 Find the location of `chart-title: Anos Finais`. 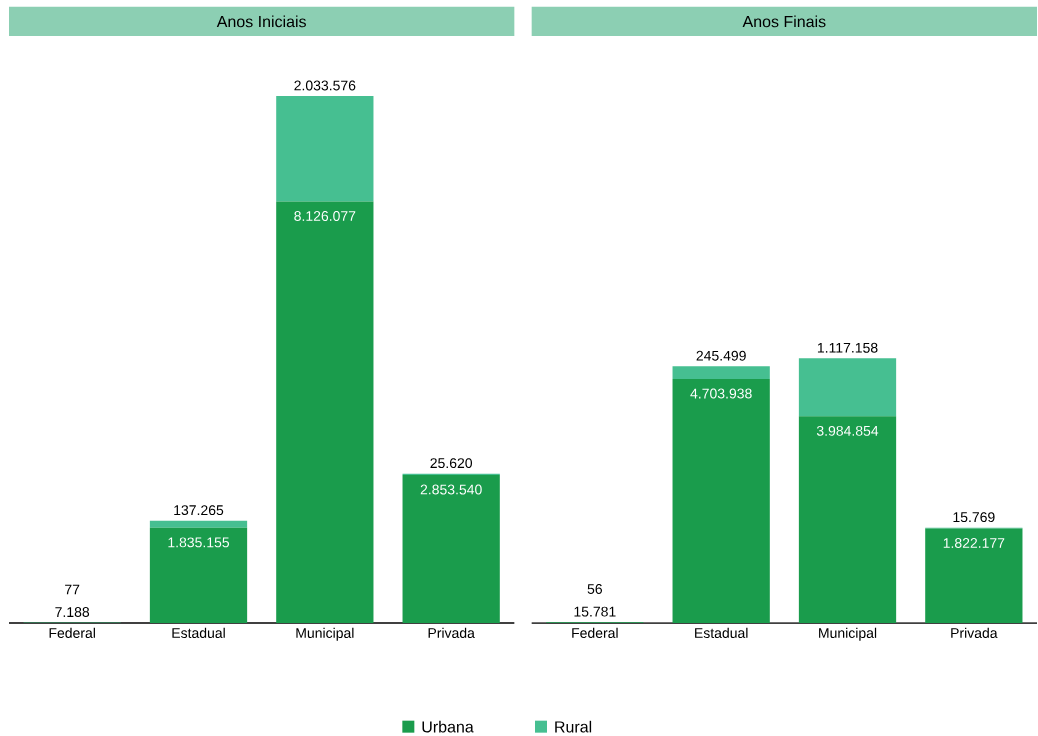

chart-title: Anos Finais is located at coordinates (784, 21).